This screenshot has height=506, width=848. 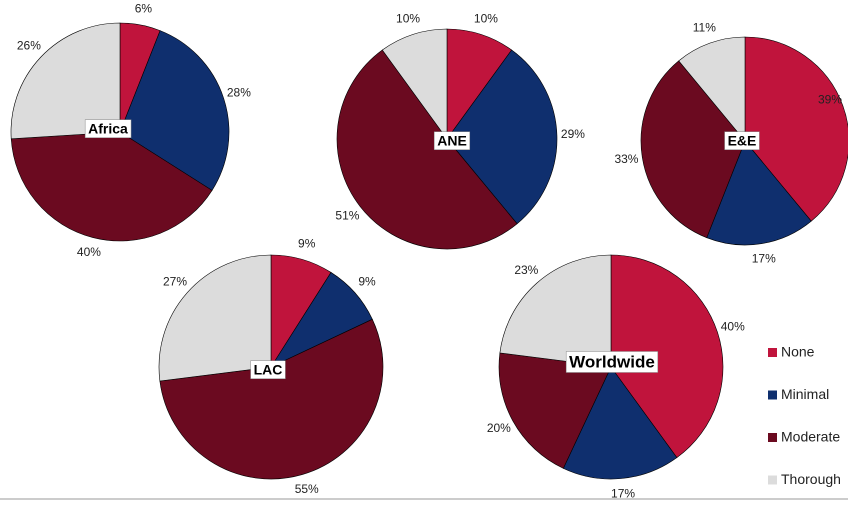 What do you see at coordinates (239, 93) in the screenshot?
I see `slice-label: 28%` at bounding box center [239, 93].